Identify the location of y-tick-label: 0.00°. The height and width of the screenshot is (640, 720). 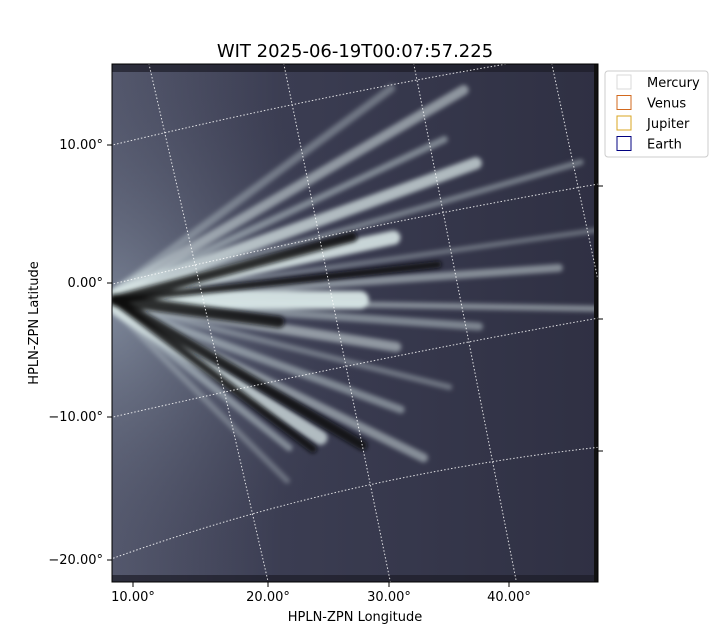
(85, 283).